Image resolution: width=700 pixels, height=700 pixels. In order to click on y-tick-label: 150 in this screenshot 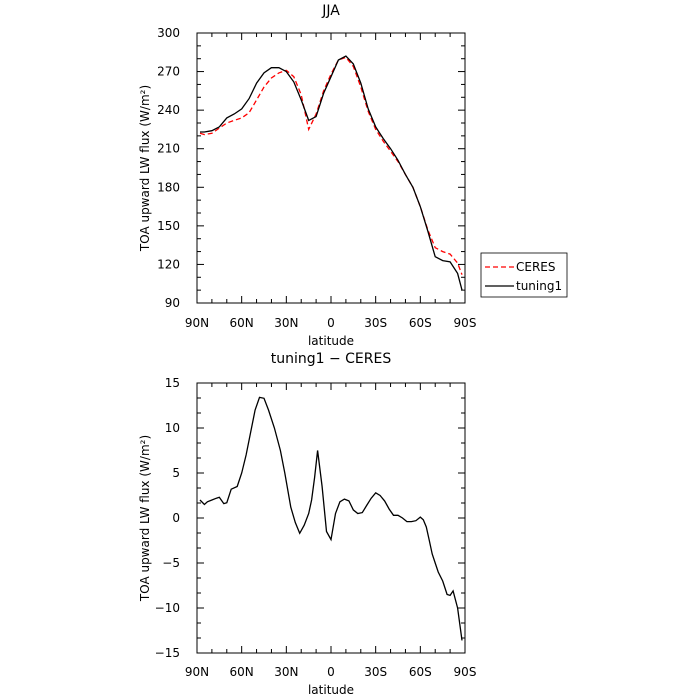, I will do `click(168, 226)`.